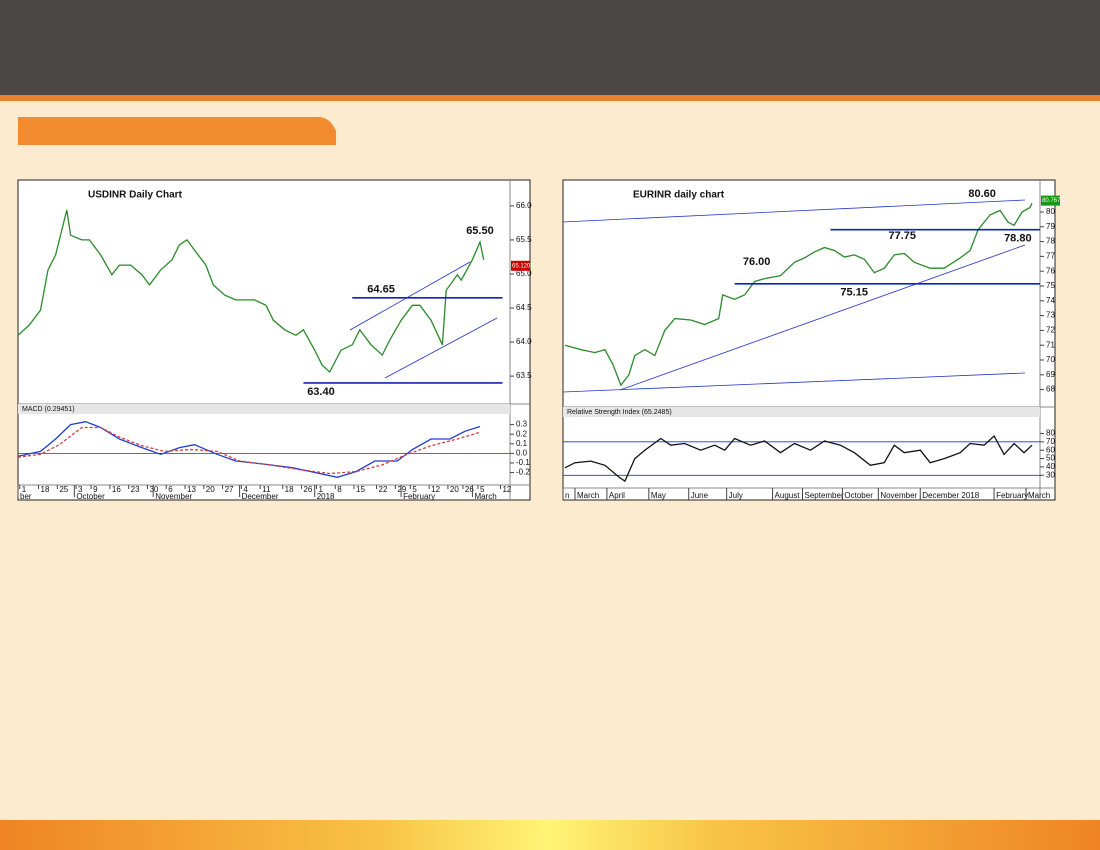 Image resolution: width=1100 pixels, height=850 pixels. Describe the element at coordinates (48, 409) in the screenshot. I see `panel-title: MACD (0.29451)` at that location.